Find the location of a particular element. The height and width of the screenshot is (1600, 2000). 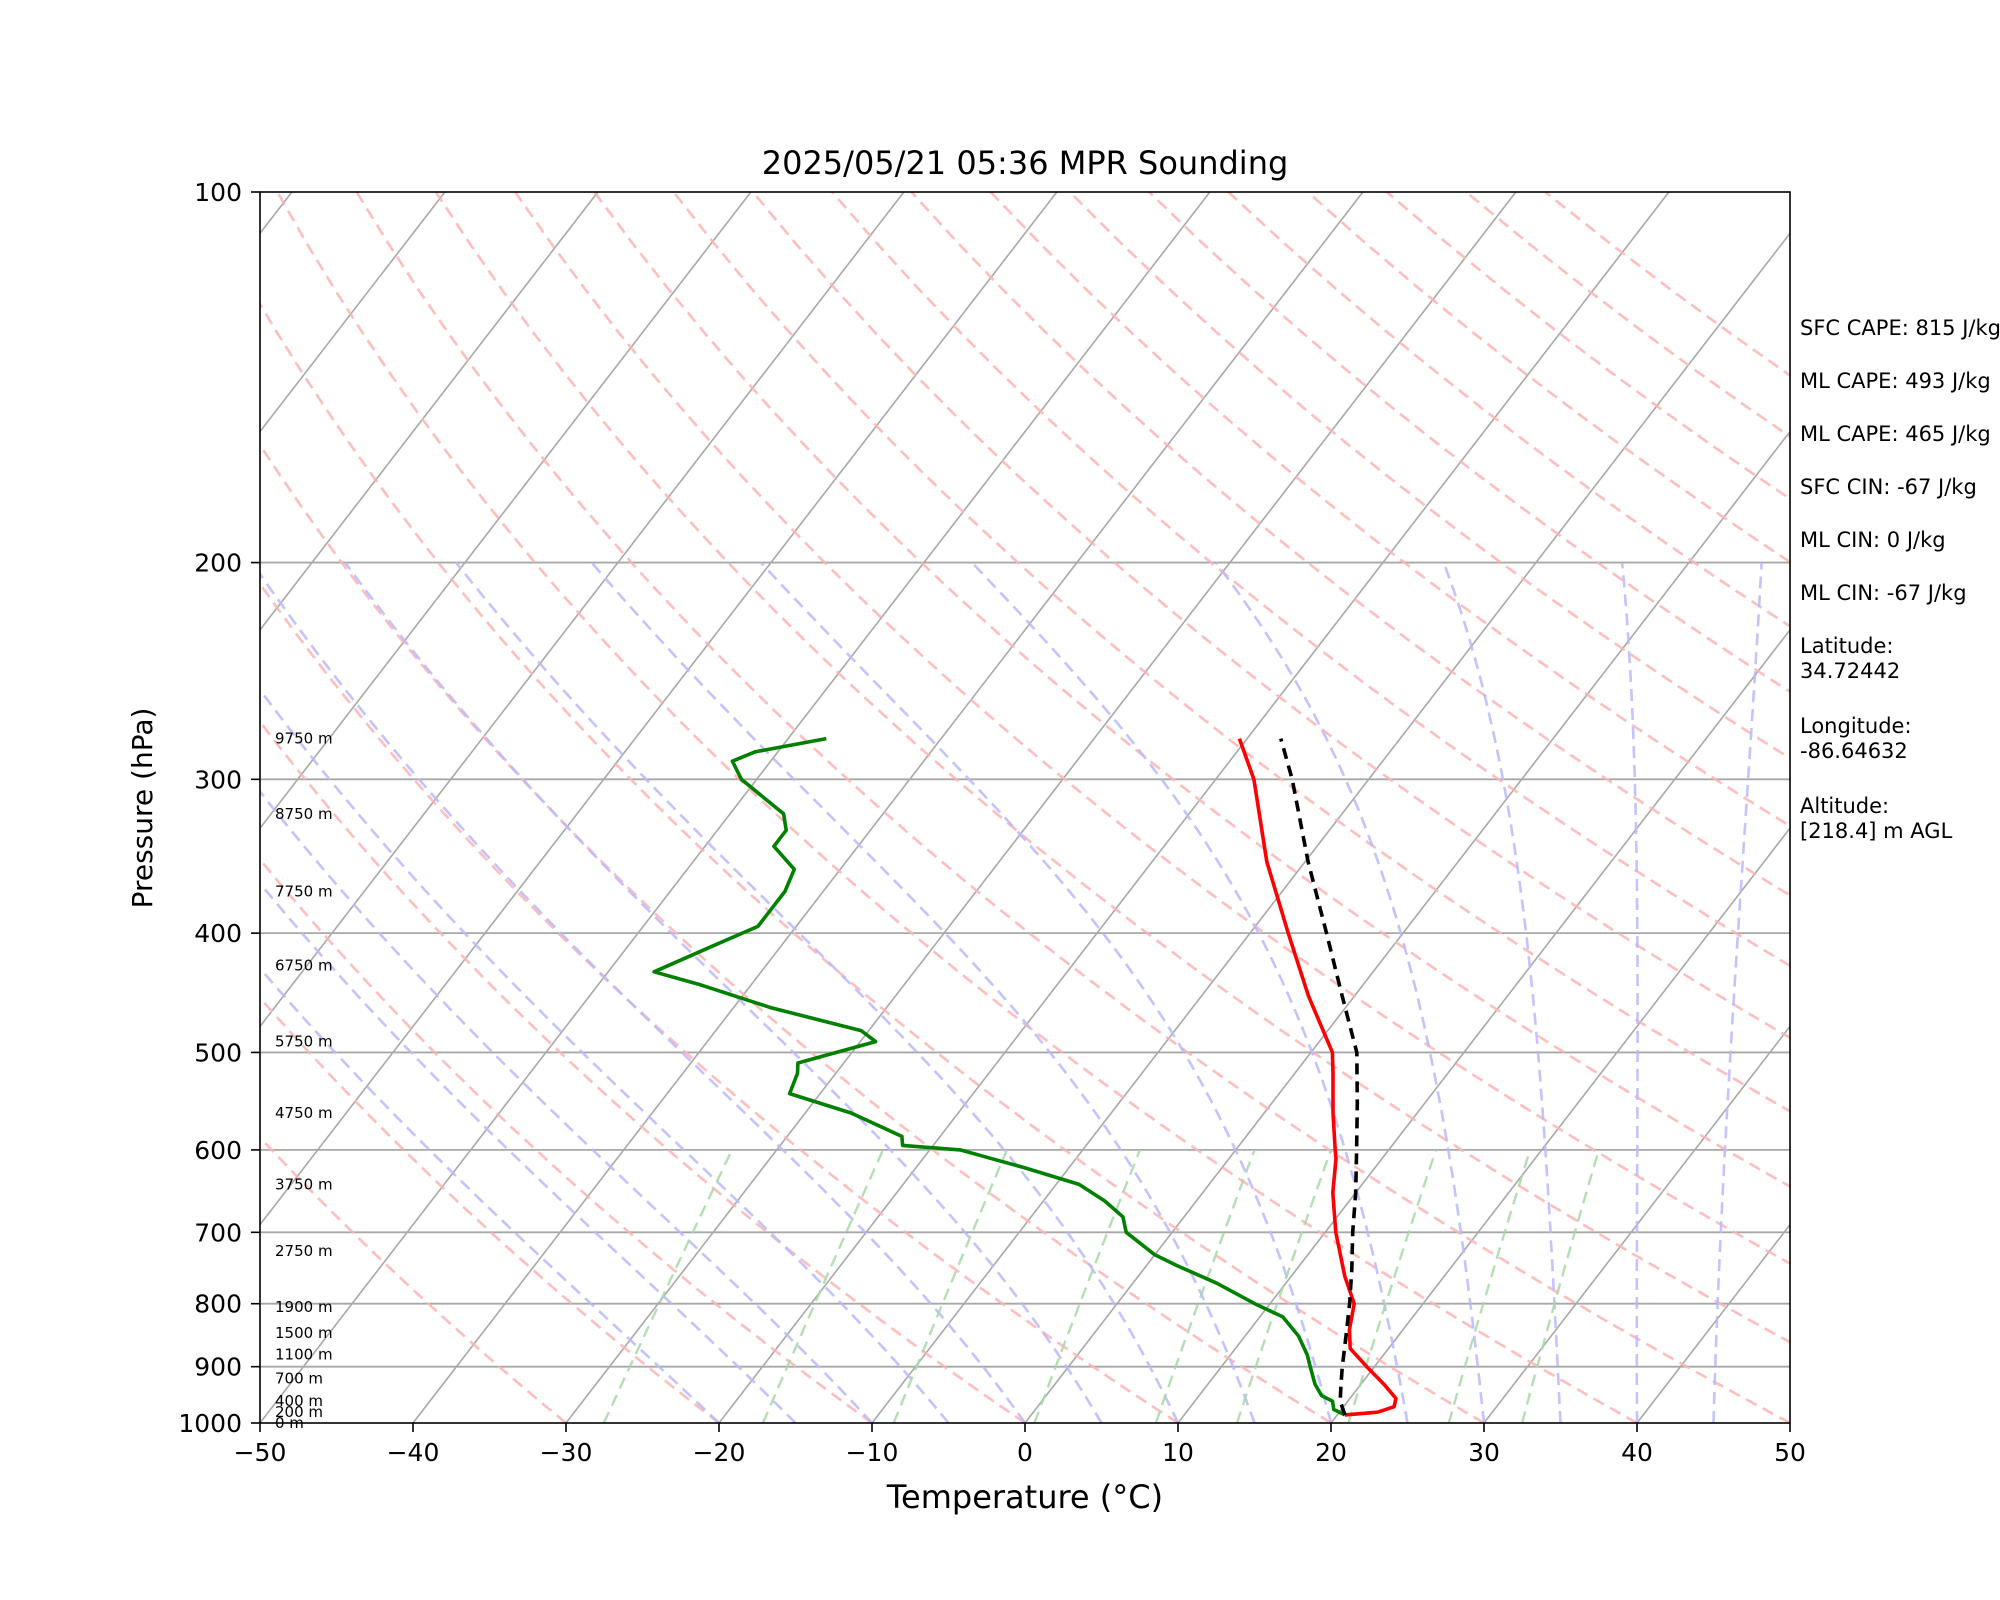

altitude-info: Altitude: [218.4] m AGL is located at coordinates (1900, 834).